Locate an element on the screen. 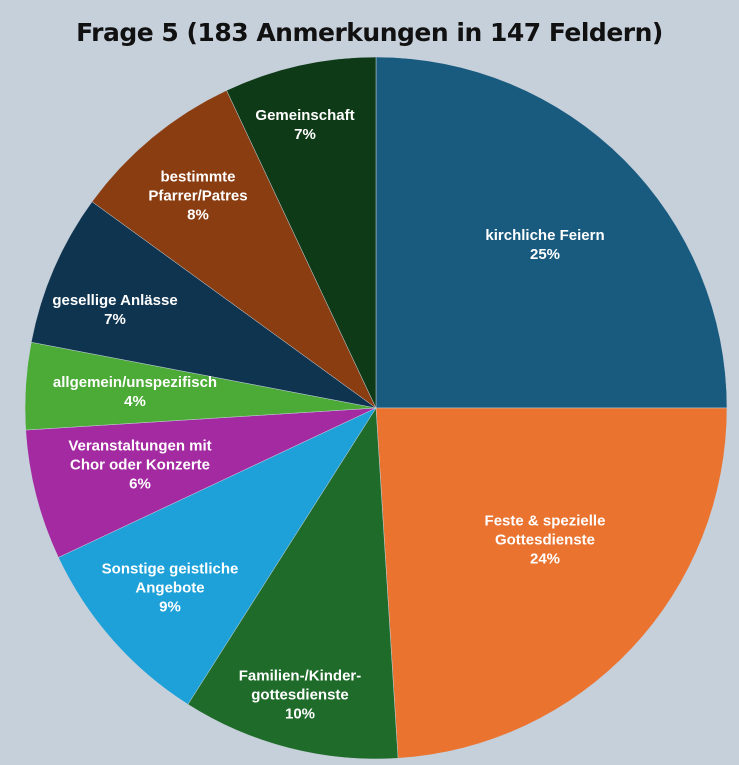 This screenshot has width=739, height=765. value-label: 24% is located at coordinates (545, 559).